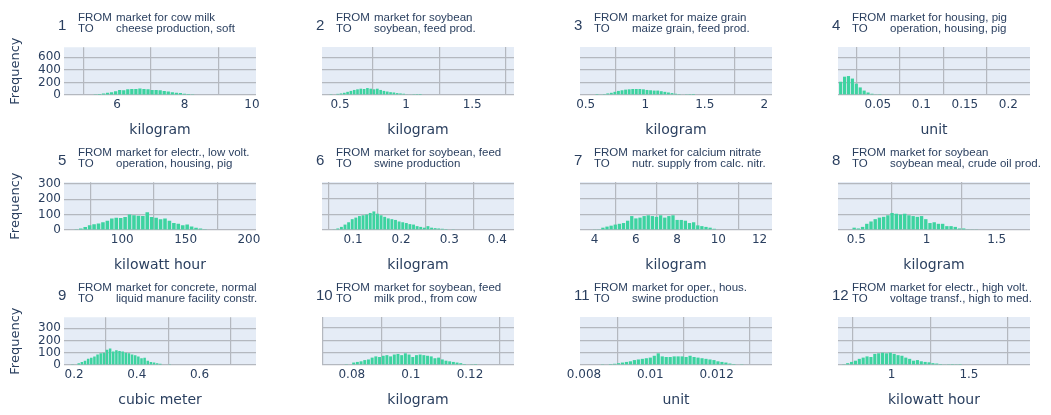  I want to click on chart-title: 10, so click(325, 294).